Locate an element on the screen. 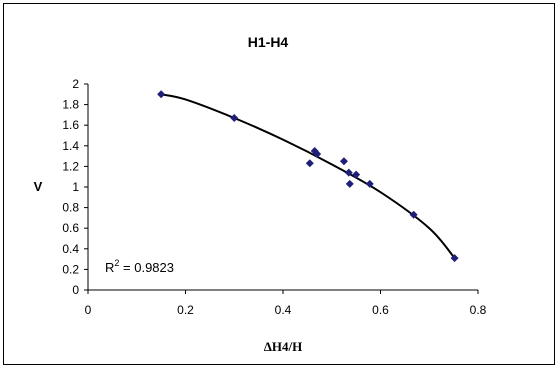 The height and width of the screenshot is (366, 559). x-axis-label: ΔH4/H is located at coordinates (283, 346).